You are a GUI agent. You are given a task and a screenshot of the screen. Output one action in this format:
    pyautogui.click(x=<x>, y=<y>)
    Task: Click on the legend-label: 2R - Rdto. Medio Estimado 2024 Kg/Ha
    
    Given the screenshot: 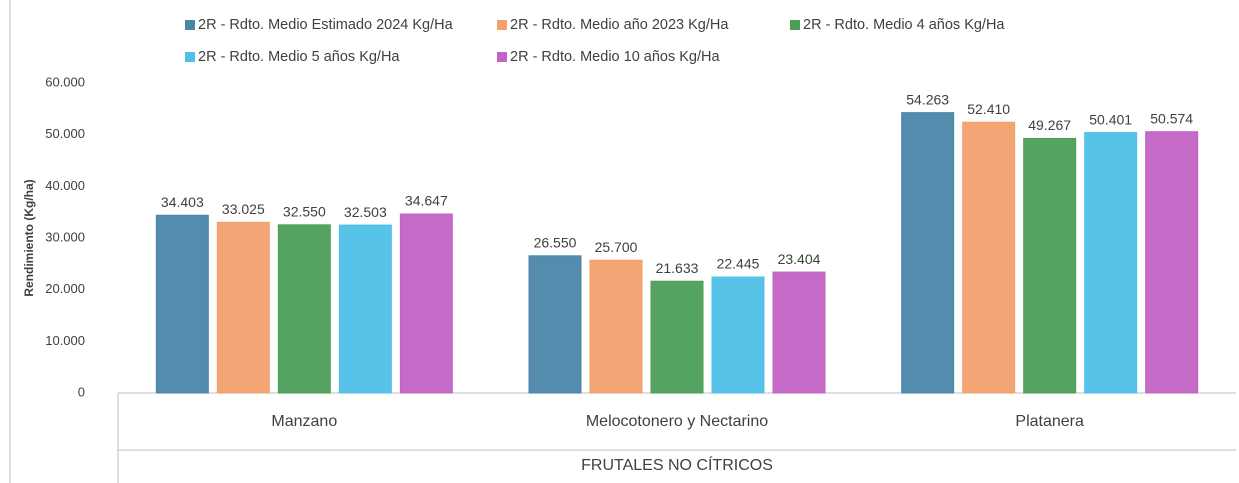 What is the action you would take?
    pyautogui.click(x=326, y=25)
    